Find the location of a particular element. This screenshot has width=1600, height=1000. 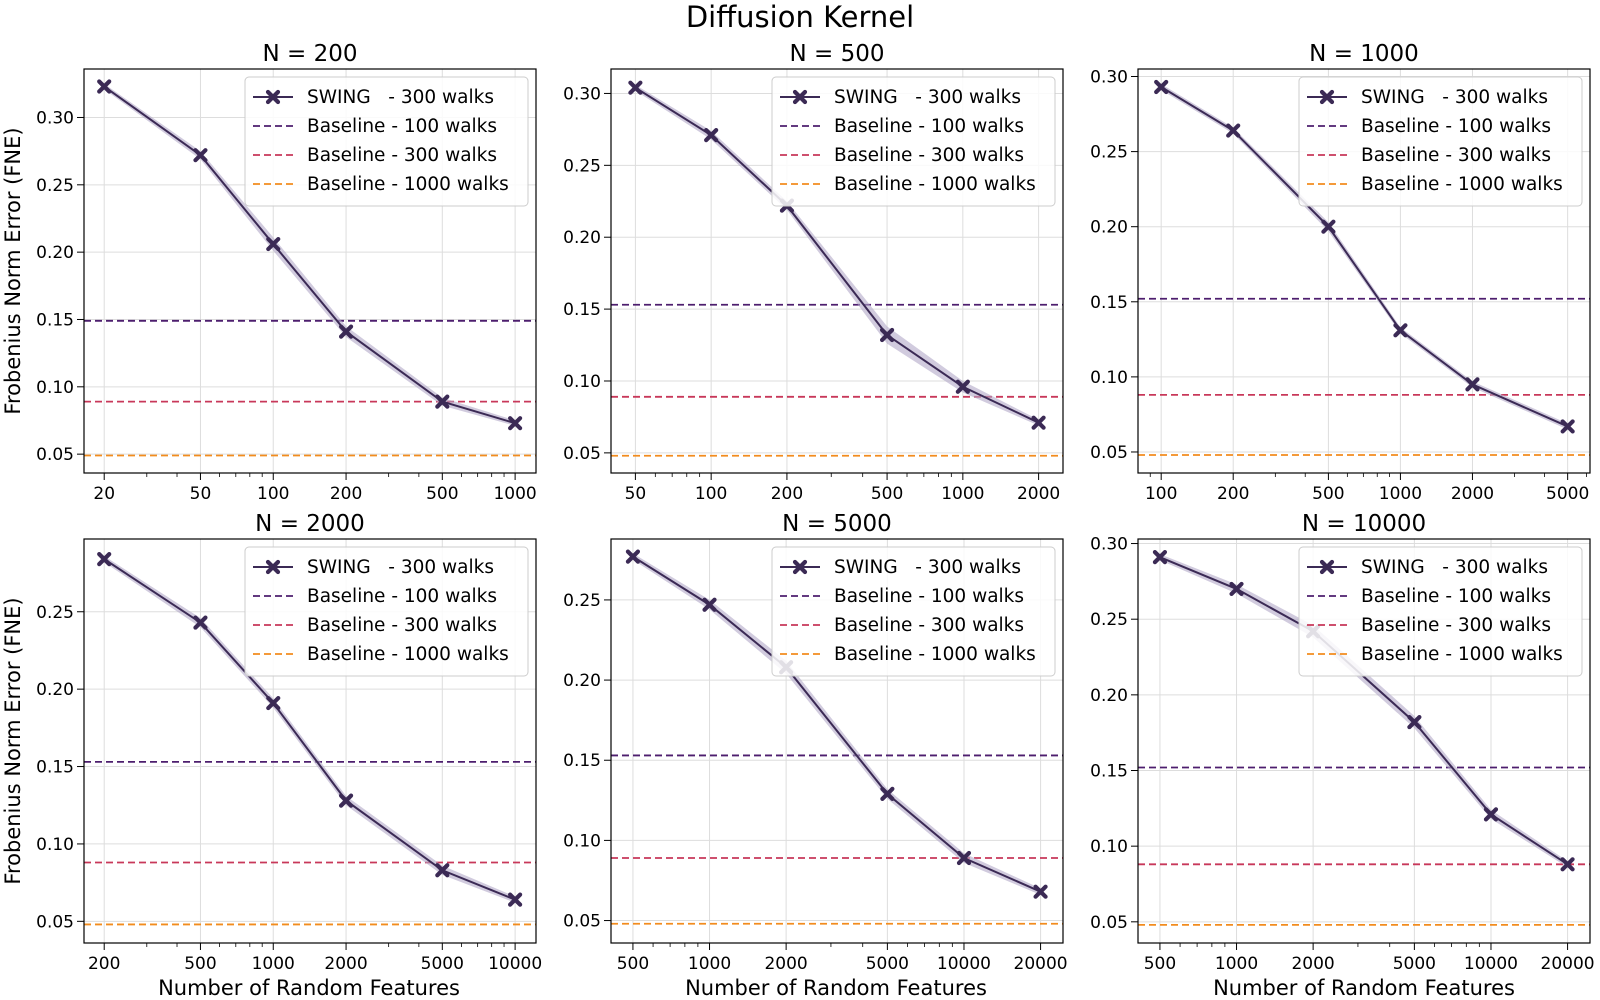

subplot-title: N = 5000 is located at coordinates (837, 524).